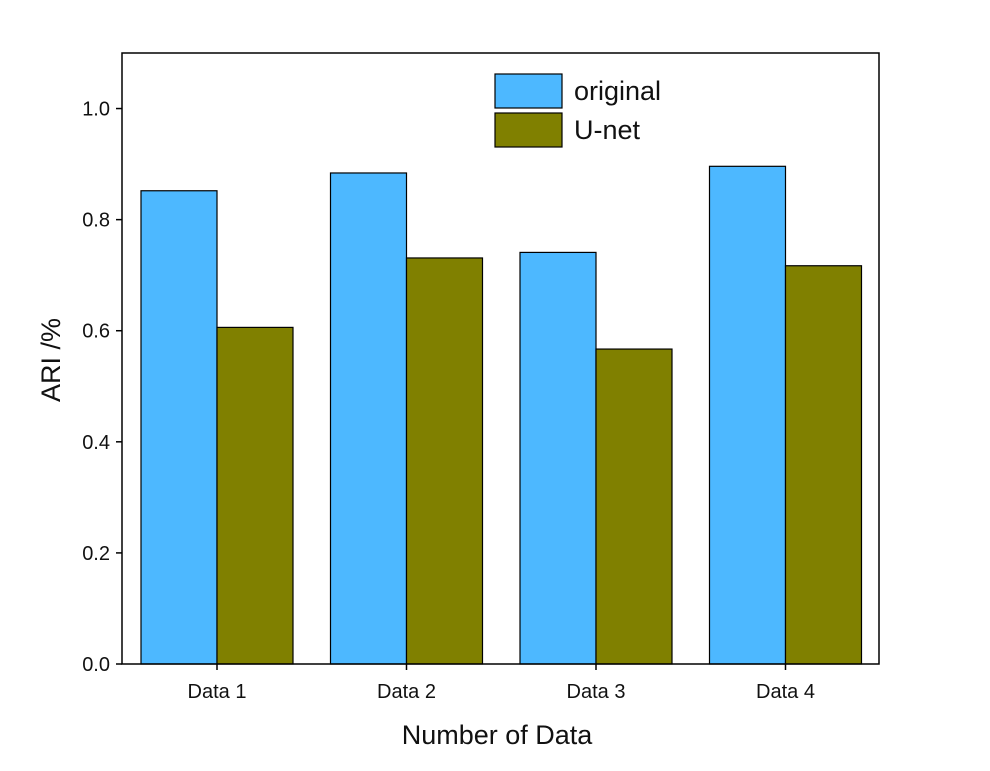 This screenshot has height=771, width=990. Describe the element at coordinates (96, 110) in the screenshot. I see `y-tick-label: 1.0` at that location.